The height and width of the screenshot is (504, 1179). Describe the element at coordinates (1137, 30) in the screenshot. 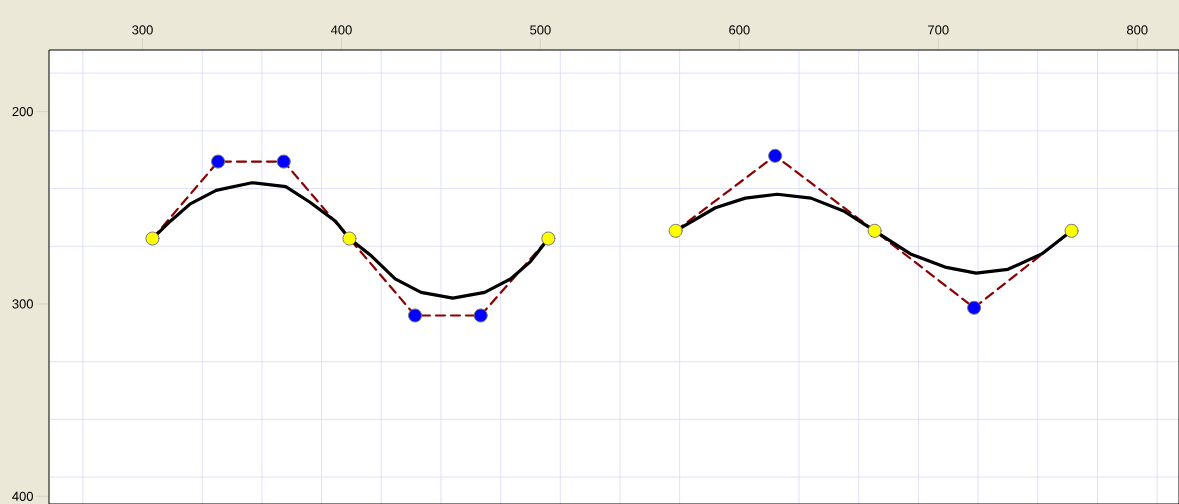

I see `x-tick-label: 800` at that location.